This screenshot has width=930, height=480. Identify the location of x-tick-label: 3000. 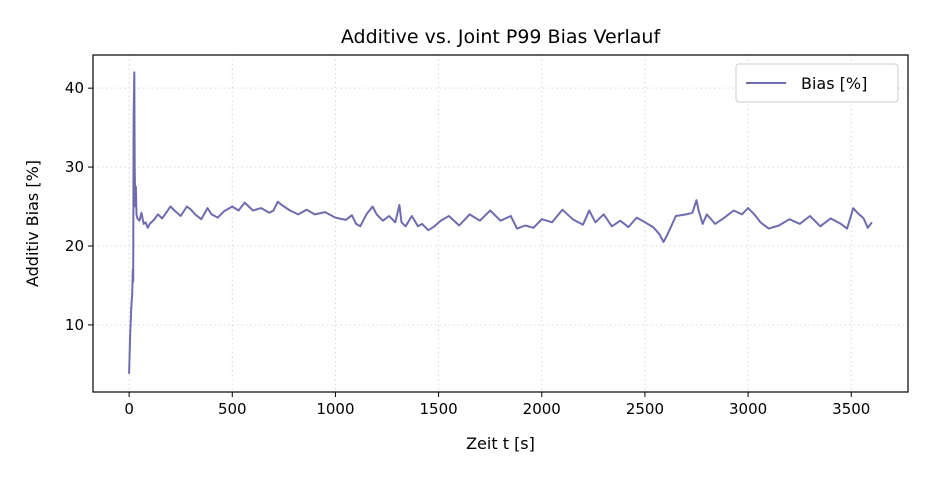
(748, 409).